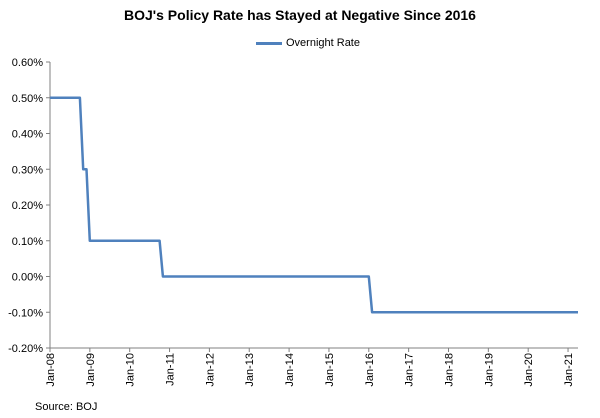 This screenshot has height=418, width=600. I want to click on y-tick-label: -0.10%, so click(25, 313).